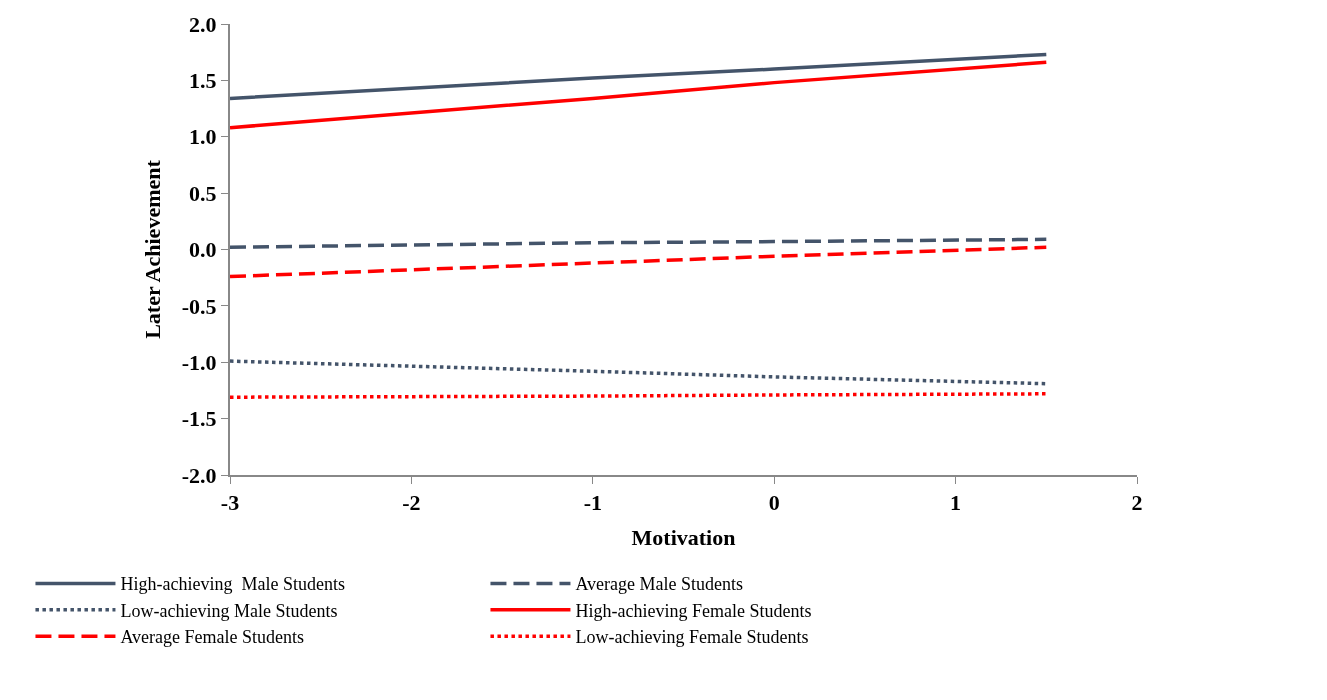 The image size is (1327, 700). Describe the element at coordinates (230, 503) in the screenshot. I see `x-tick-label: -3` at that location.